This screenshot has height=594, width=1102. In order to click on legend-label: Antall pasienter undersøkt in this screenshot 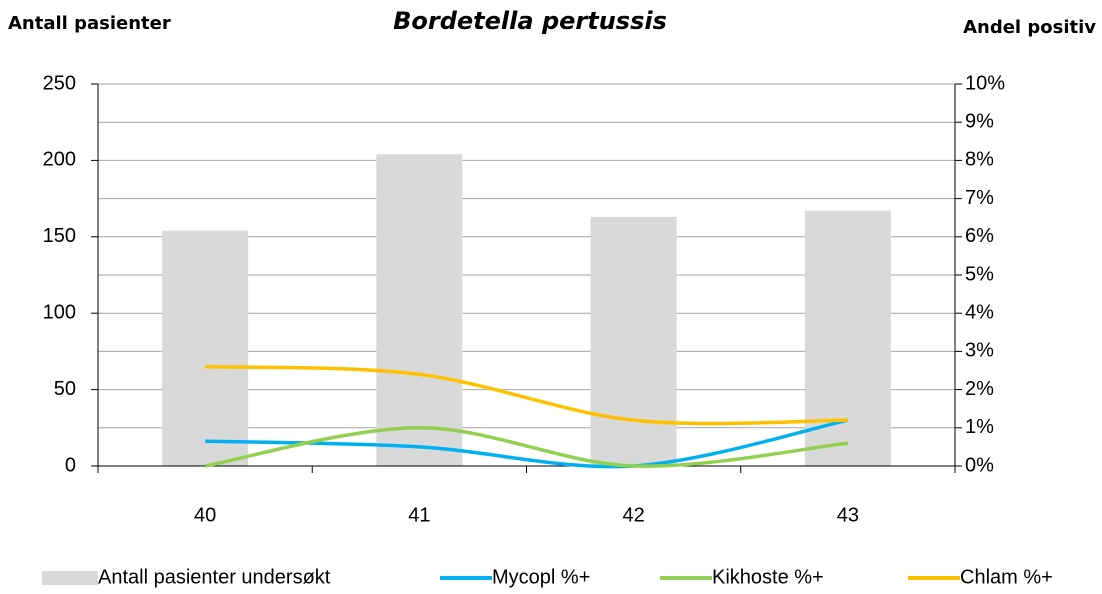, I will do `click(214, 577)`.